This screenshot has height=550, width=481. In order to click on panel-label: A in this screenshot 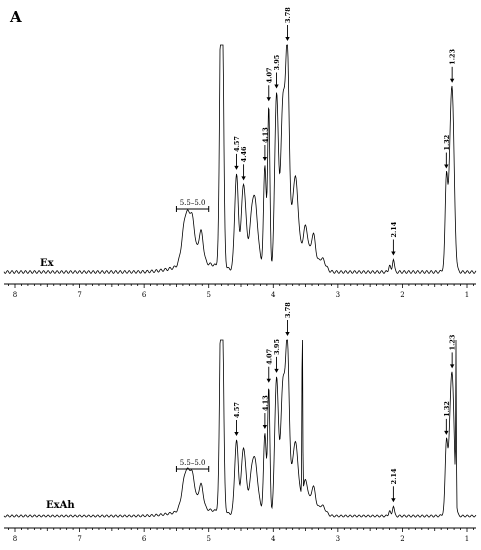, I will do `click(16, 17)`.